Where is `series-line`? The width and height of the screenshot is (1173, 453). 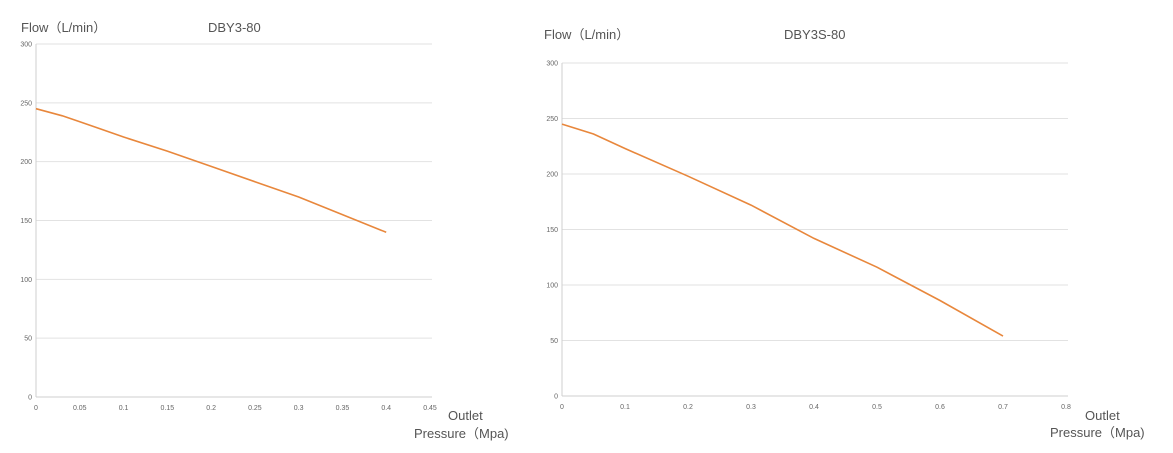
series-line is located at coordinates (211, 170).